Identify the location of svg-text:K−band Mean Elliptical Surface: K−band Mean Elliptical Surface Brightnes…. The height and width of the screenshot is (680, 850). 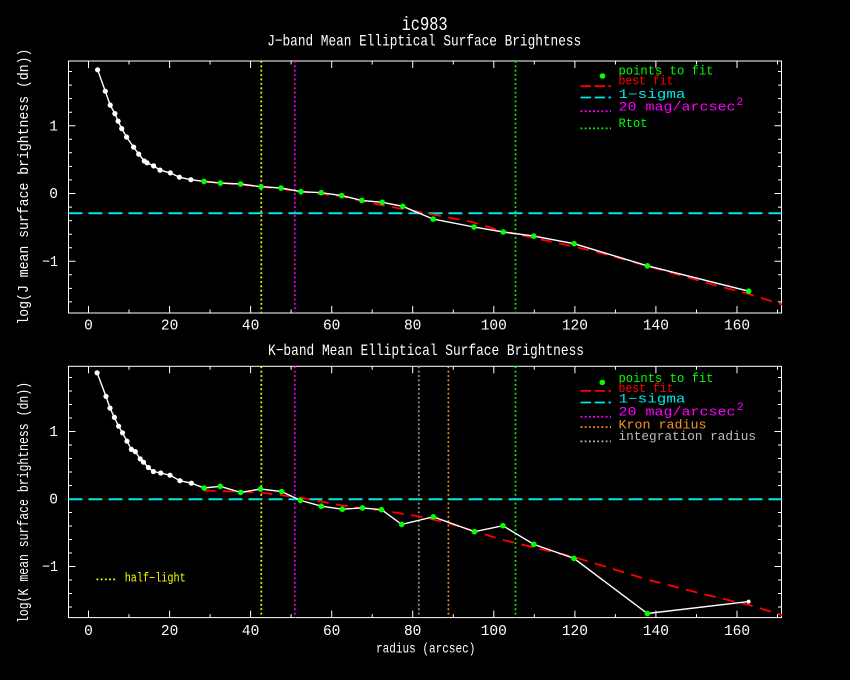
(426, 351).